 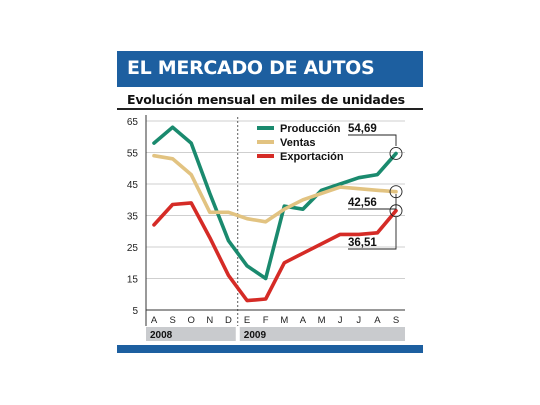 I want to click on y-tick-label: 25, so click(x=133, y=248).